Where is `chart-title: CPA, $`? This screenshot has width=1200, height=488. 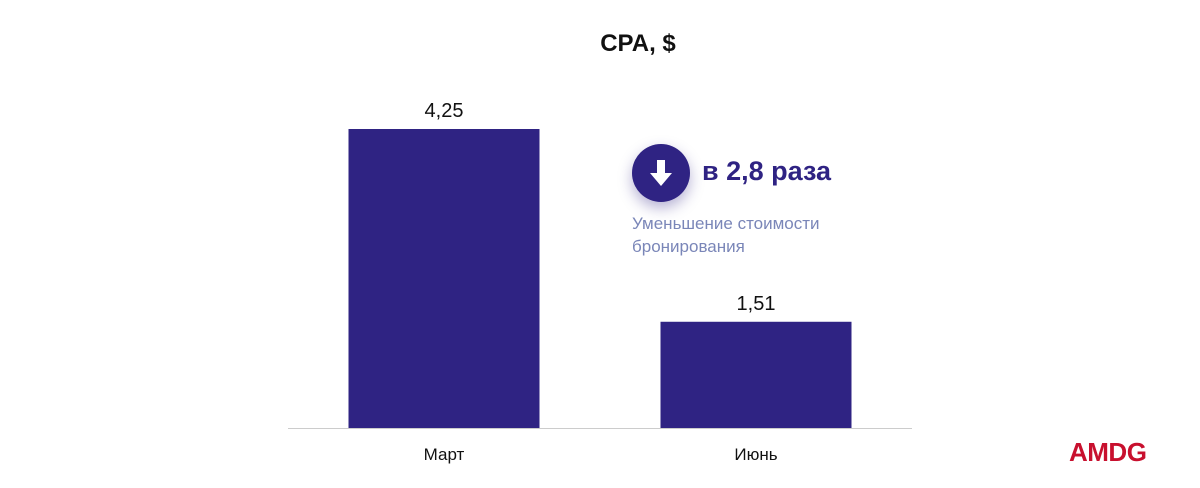
chart-title: CPA, $ is located at coordinates (638, 43).